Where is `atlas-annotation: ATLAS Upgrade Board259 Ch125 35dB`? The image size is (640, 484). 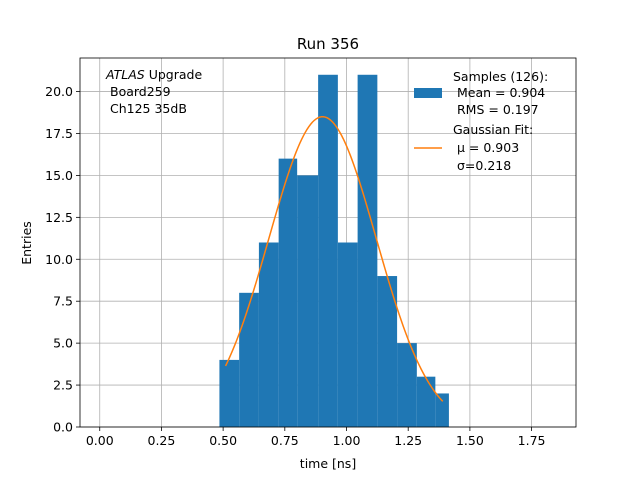
atlas-annotation: ATLAS Upgrade Board259 Ch125 35dB is located at coordinates (153, 91).